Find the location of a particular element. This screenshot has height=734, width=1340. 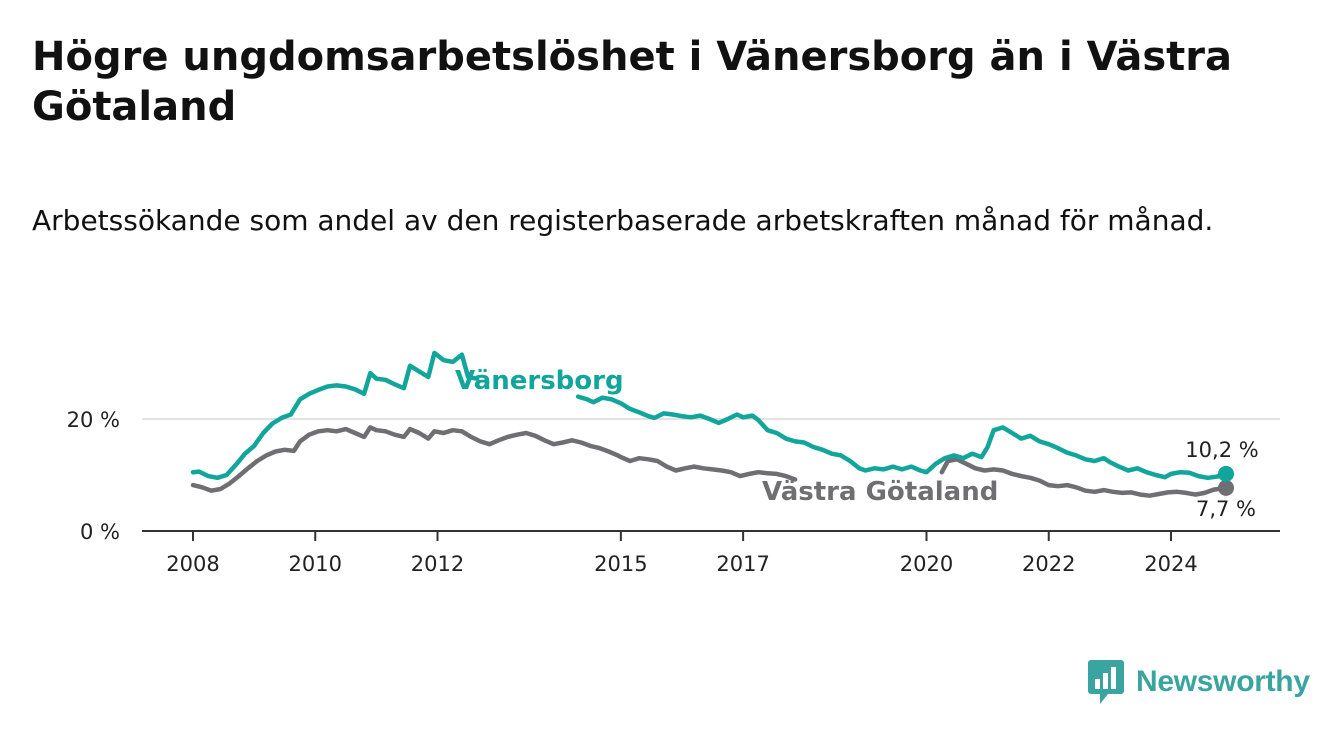

x-tick-label: 2010 is located at coordinates (315, 564).